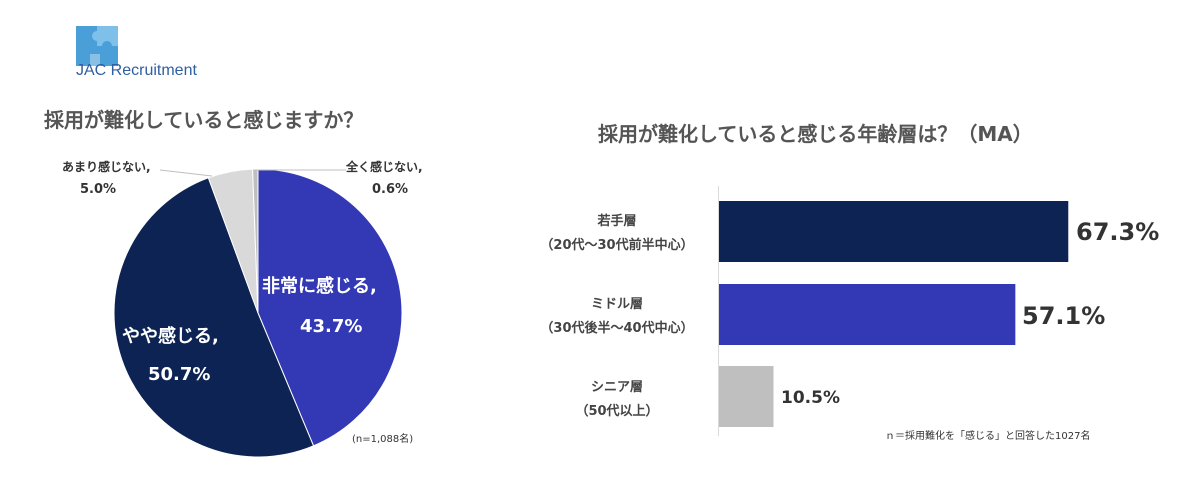 This screenshot has width=1186, height=489. What do you see at coordinates (617, 328) in the screenshot?
I see `category-middle-line2: （30代後半～40代中心）` at bounding box center [617, 328].